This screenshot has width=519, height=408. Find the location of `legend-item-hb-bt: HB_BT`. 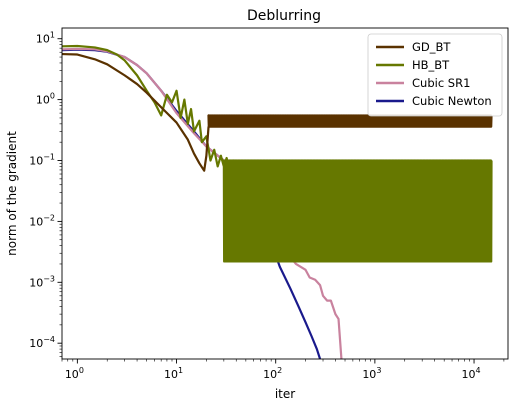

legend-item-hb-bt: HB_BT is located at coordinates (413, 65).